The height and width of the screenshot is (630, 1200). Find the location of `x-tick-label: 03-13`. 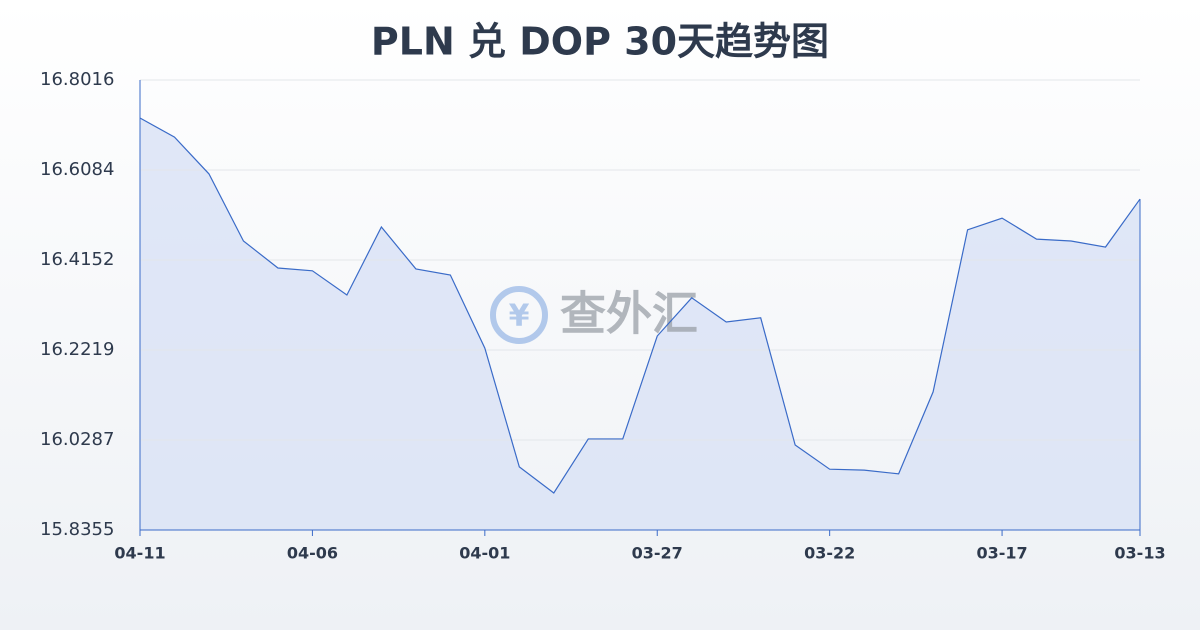

x-tick-label: 03-13 is located at coordinates (1139, 553).